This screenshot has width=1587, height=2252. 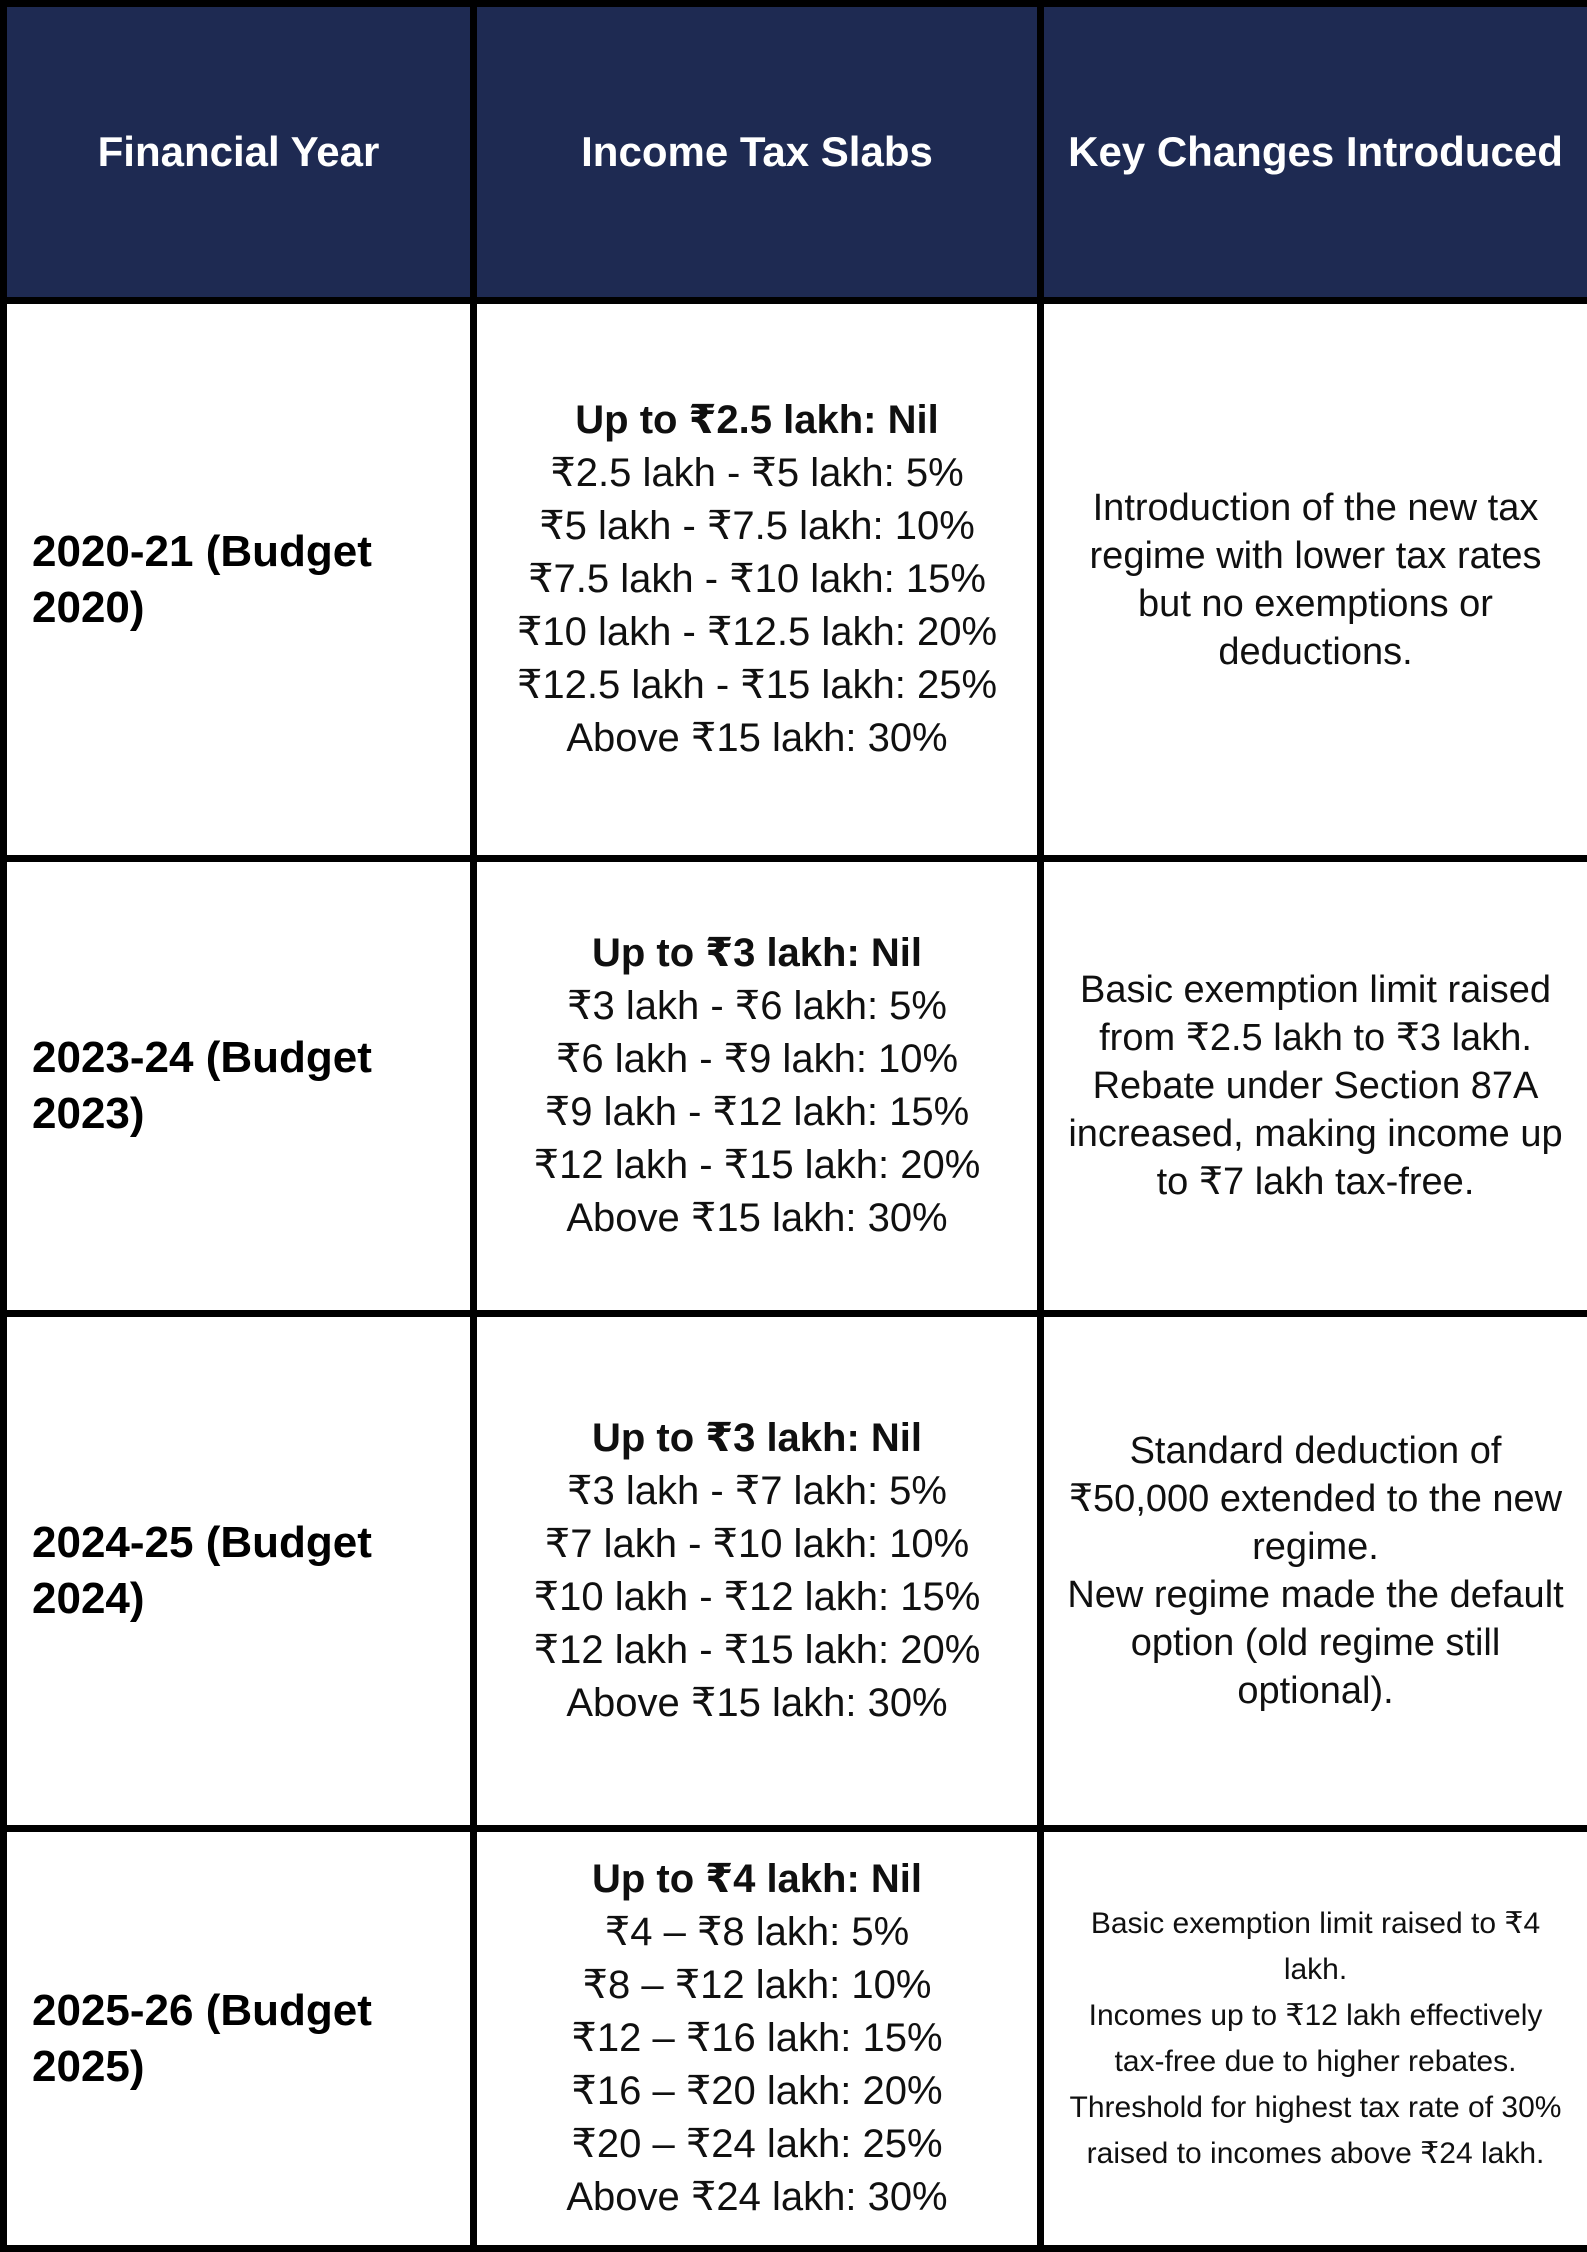 What do you see at coordinates (239, 2039) in the screenshot?
I see `cell-financial-year: 2025-26 (Budget 2025)` at bounding box center [239, 2039].